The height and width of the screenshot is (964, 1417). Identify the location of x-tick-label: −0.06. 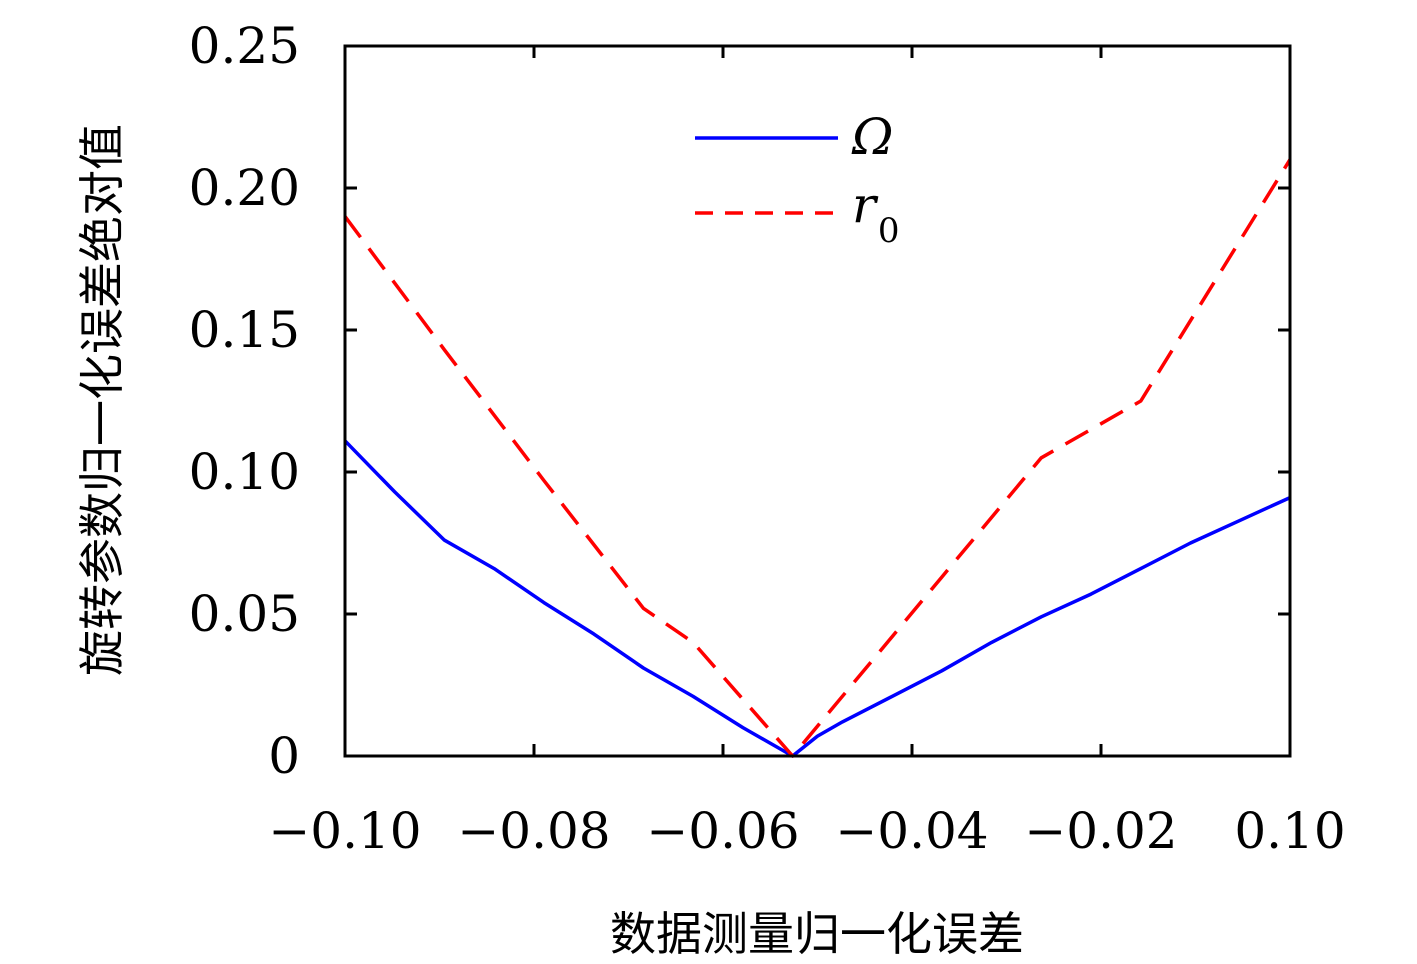
(722, 831).